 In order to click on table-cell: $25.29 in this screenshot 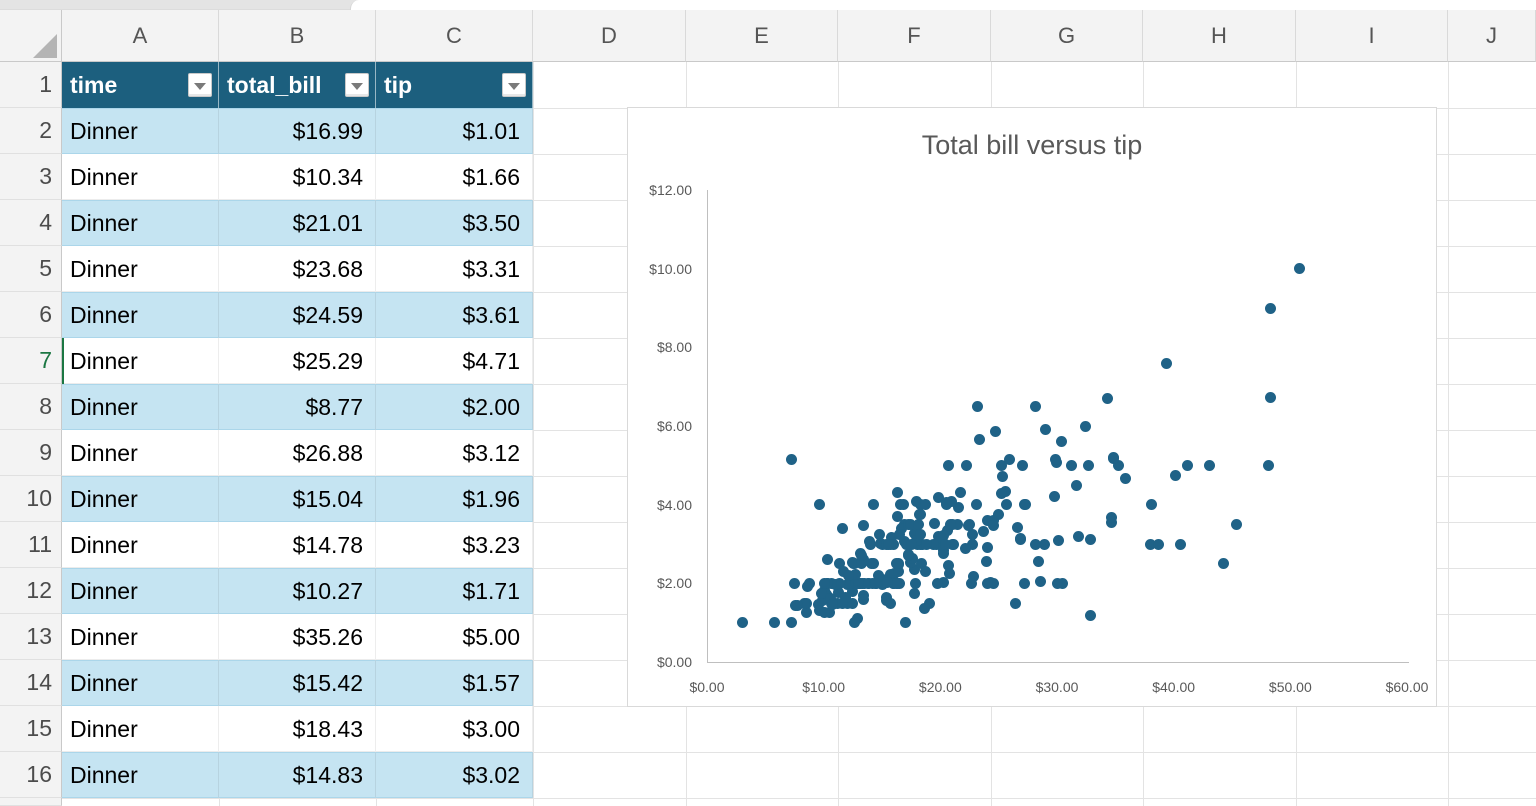, I will do `click(297, 361)`.